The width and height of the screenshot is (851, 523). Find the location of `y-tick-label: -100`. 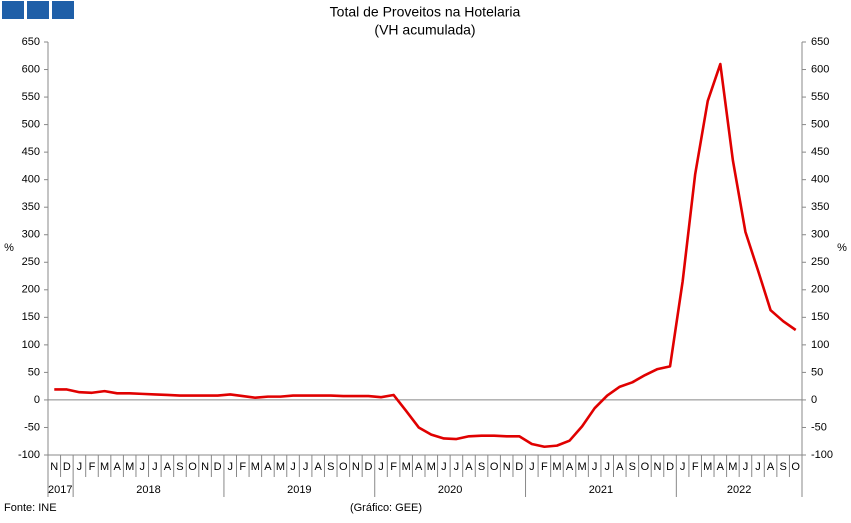

y-tick-label: -100 is located at coordinates (29, 455).